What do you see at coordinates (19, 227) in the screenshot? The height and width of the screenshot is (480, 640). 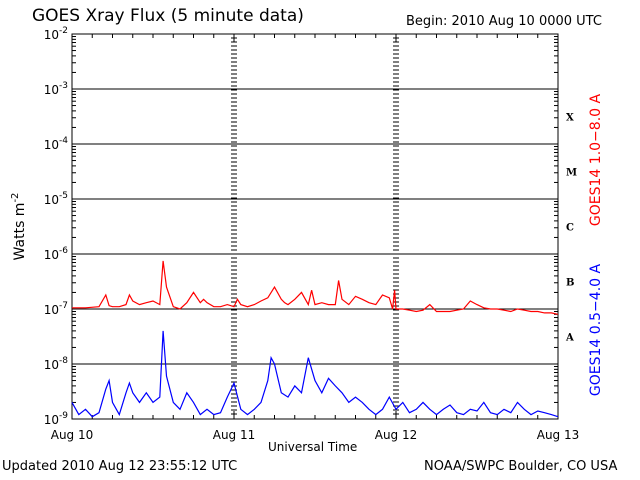 I see `y-axis-title: Watts m-2` at bounding box center [19, 227].